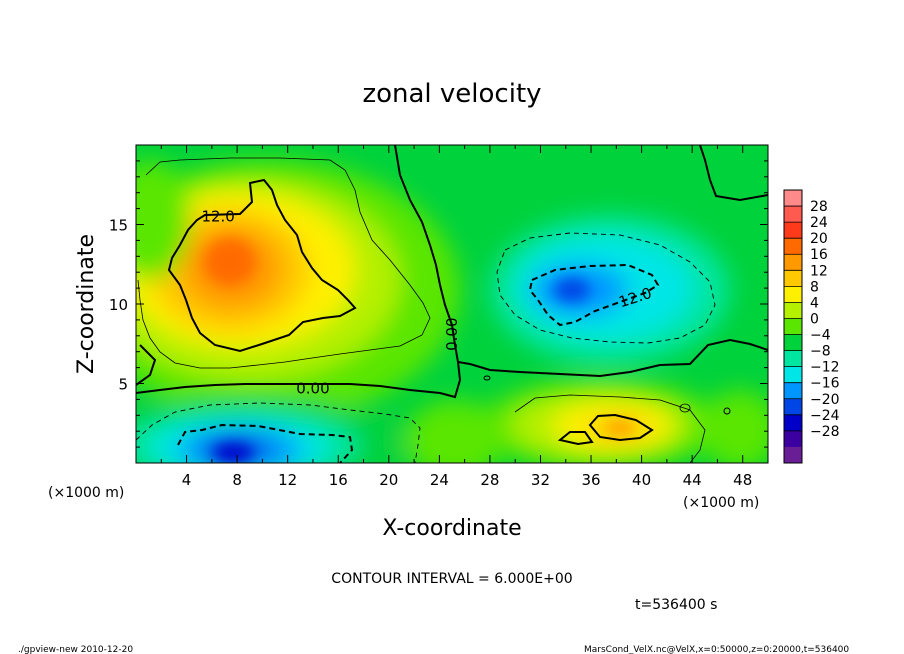  Describe the element at coordinates (575, 438) in the screenshot. I see `contour-12-br2` at that location.